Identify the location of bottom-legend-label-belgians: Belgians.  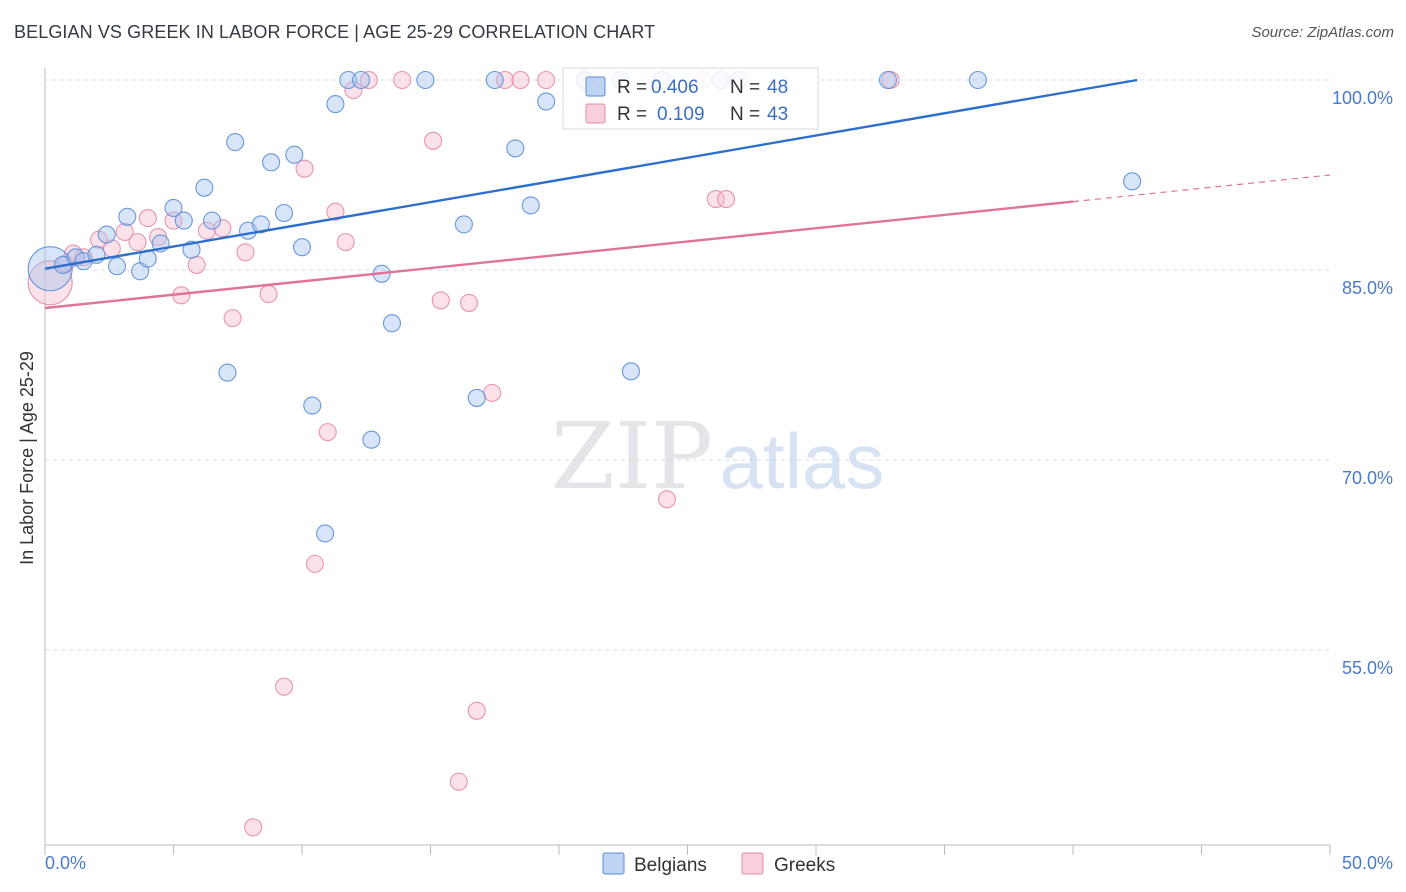
(670, 865).